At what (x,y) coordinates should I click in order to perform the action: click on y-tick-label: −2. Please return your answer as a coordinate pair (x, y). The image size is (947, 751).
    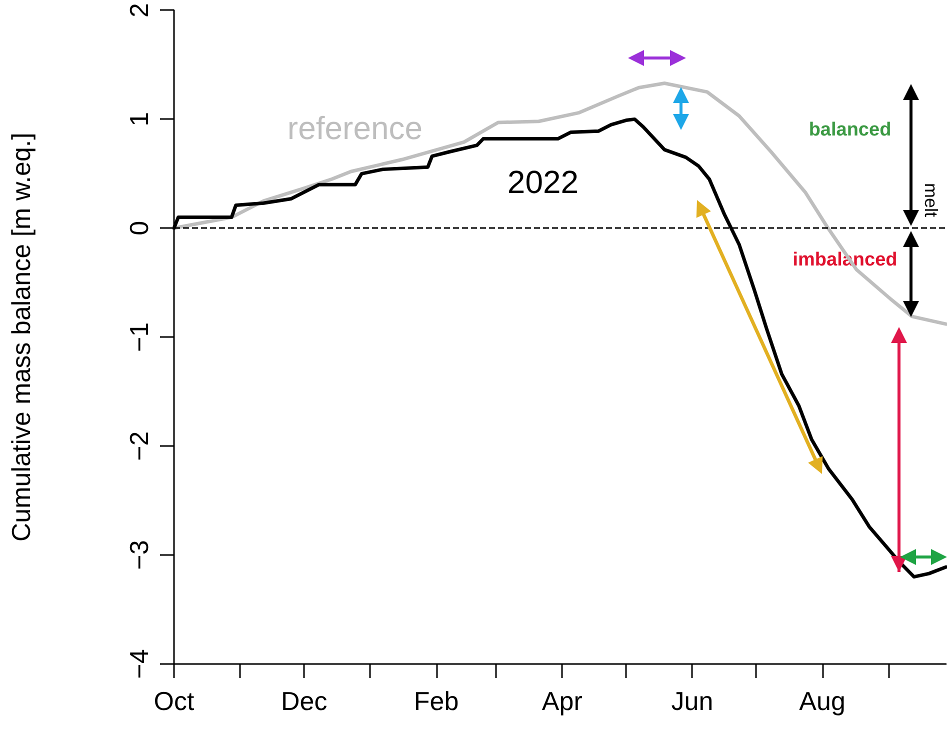
    Looking at the image, I should click on (139, 446).